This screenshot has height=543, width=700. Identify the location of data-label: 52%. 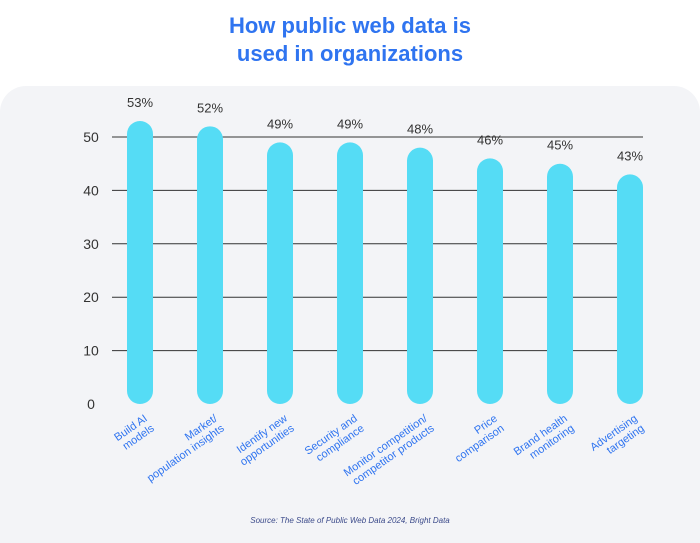
(210, 107).